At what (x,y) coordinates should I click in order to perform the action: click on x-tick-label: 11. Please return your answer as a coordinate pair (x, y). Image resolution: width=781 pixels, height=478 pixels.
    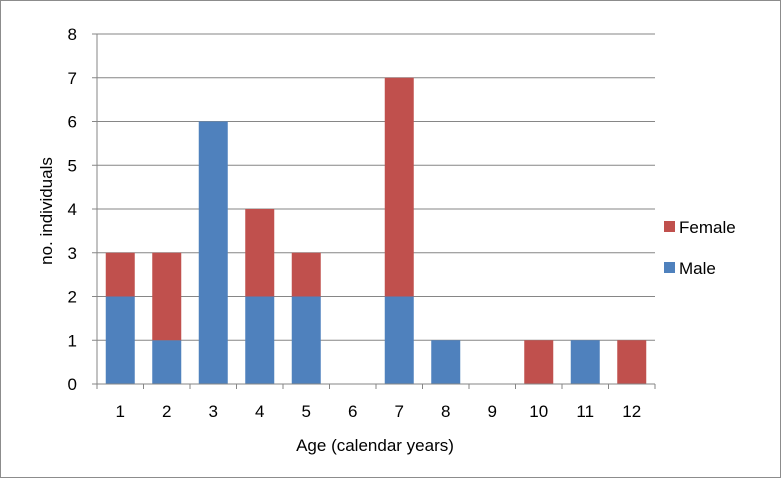
    Looking at the image, I should click on (585, 411).